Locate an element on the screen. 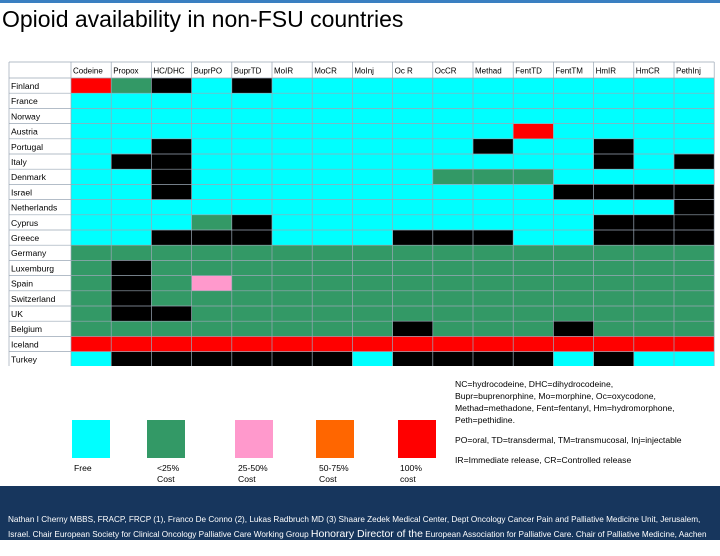  column-header: HmIR is located at coordinates (606, 71).